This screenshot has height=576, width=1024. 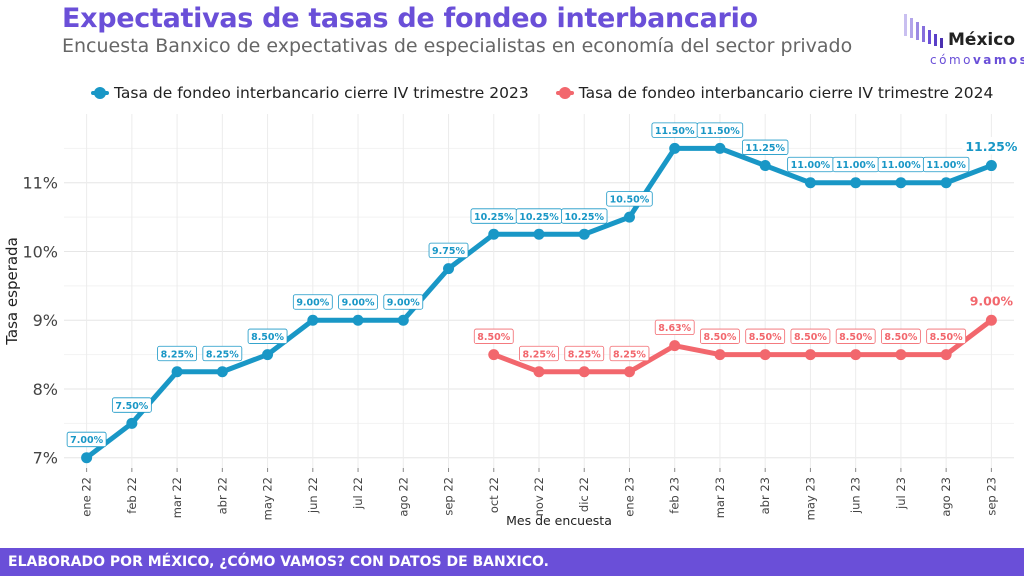 What do you see at coordinates (100, 93) in the screenshot?
I see `legend-key-2023` at bounding box center [100, 93].